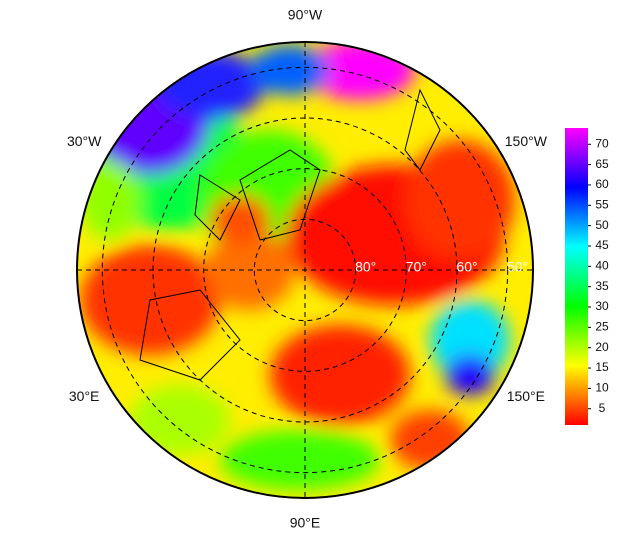  I want to click on latitude-circle, so click(305, 270).